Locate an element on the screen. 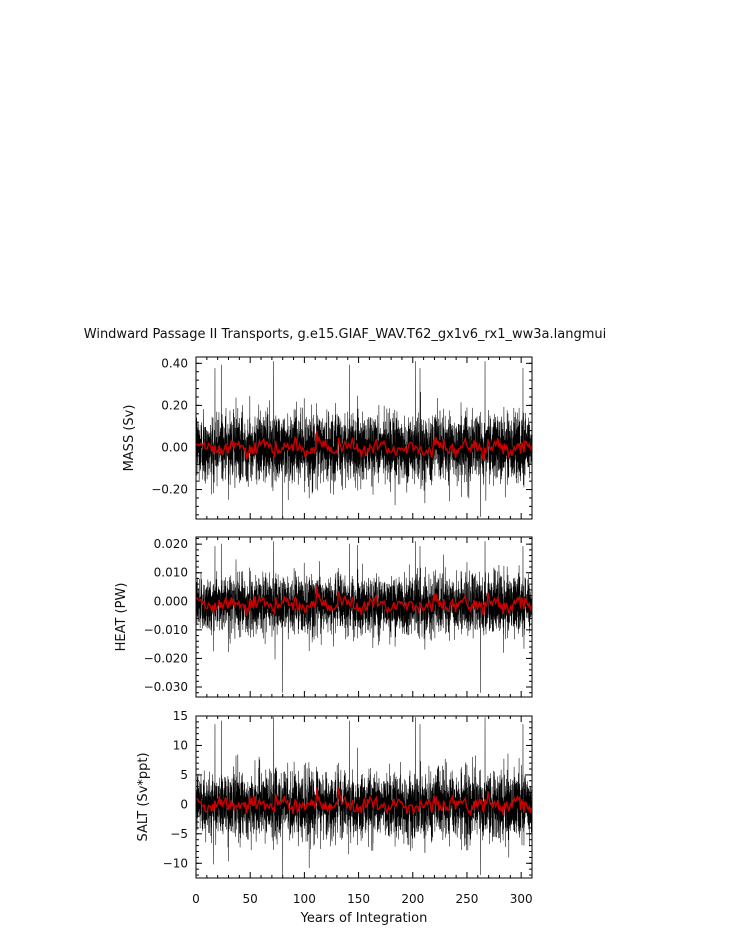  x-tick-label: 50 is located at coordinates (250, 899).